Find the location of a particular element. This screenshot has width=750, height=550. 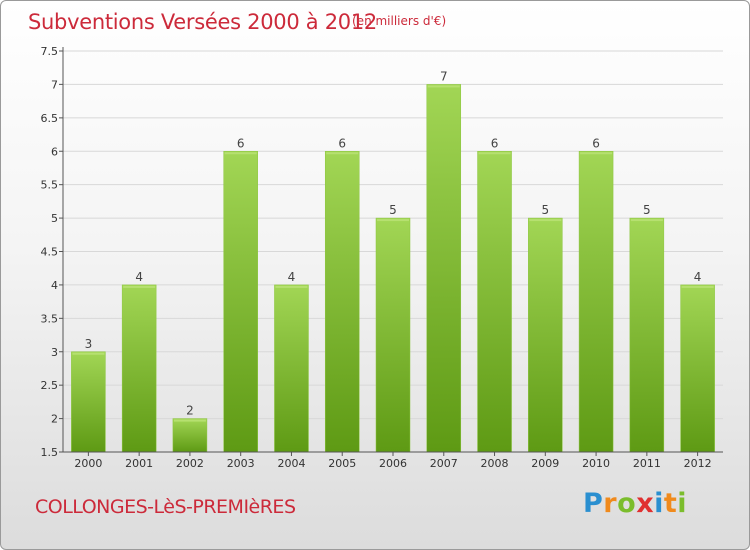

logo-letter: o is located at coordinates (627, 503).